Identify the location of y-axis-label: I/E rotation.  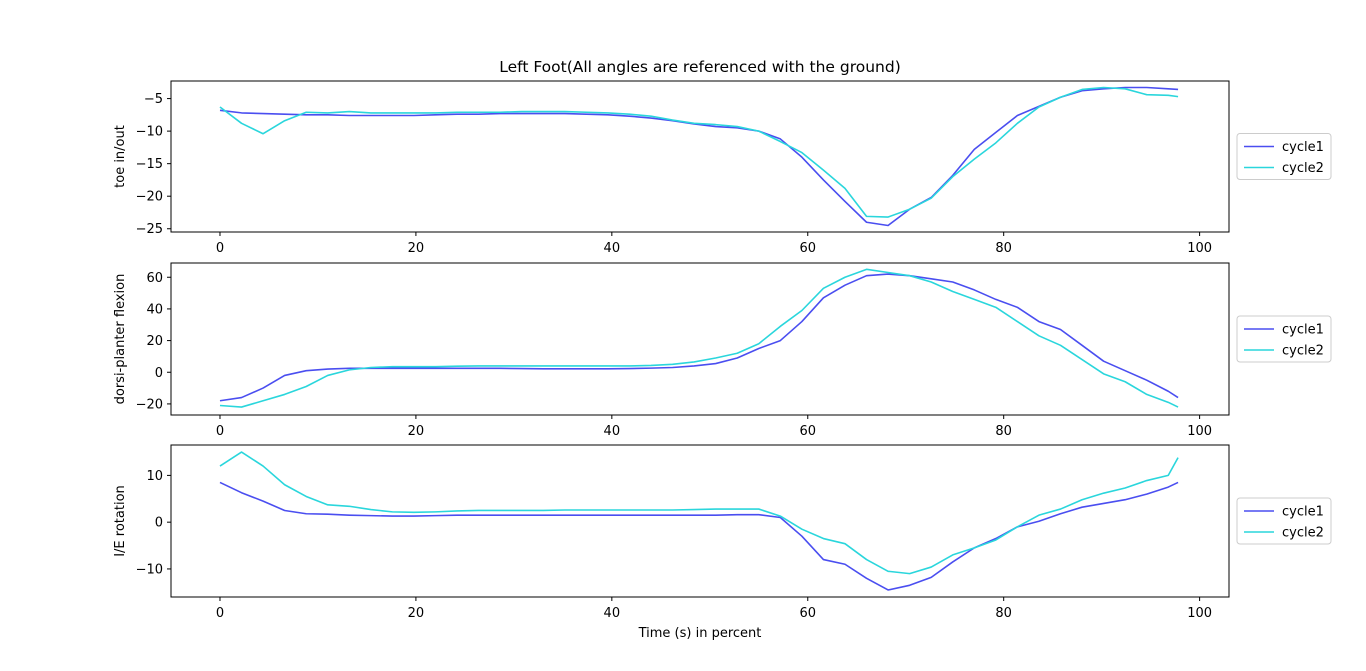
(120, 521).